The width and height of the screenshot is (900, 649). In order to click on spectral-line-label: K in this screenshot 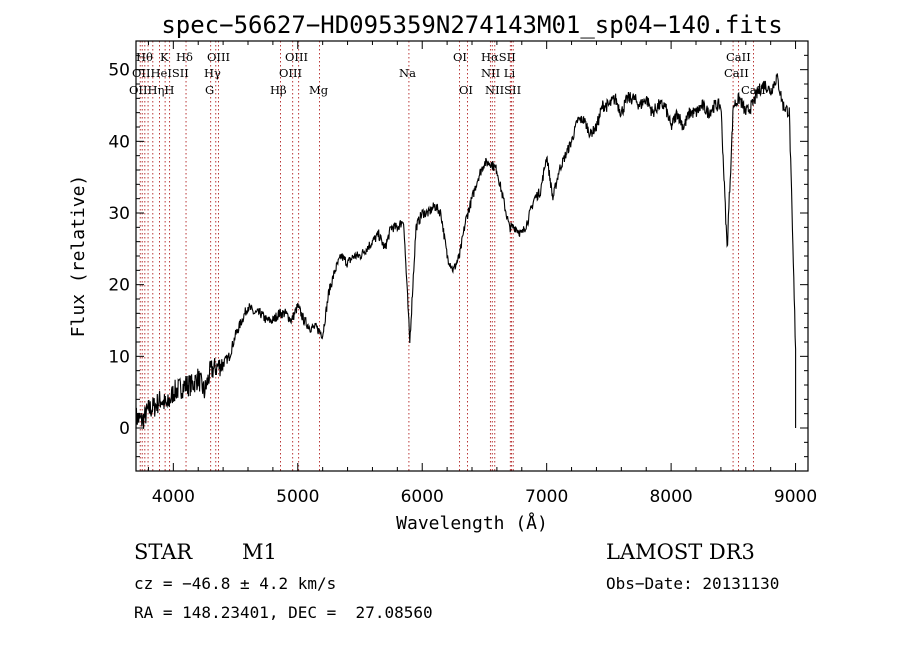, I will do `click(164, 57)`.